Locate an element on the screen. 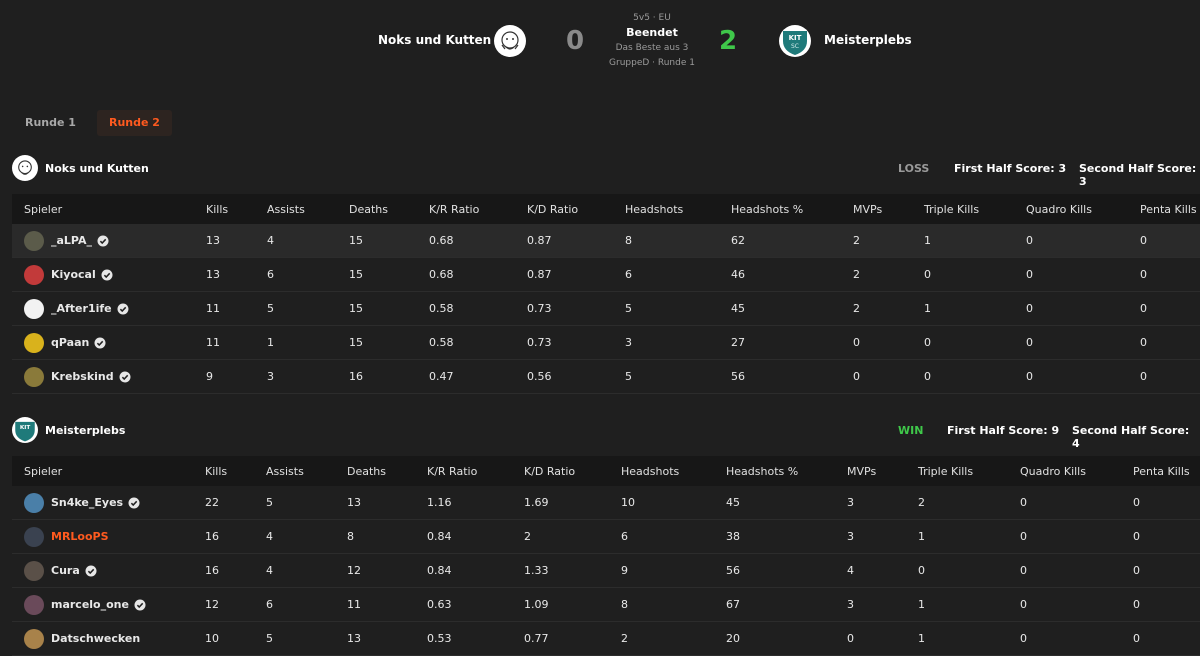  team-left-logo-icon is located at coordinates (510, 41).